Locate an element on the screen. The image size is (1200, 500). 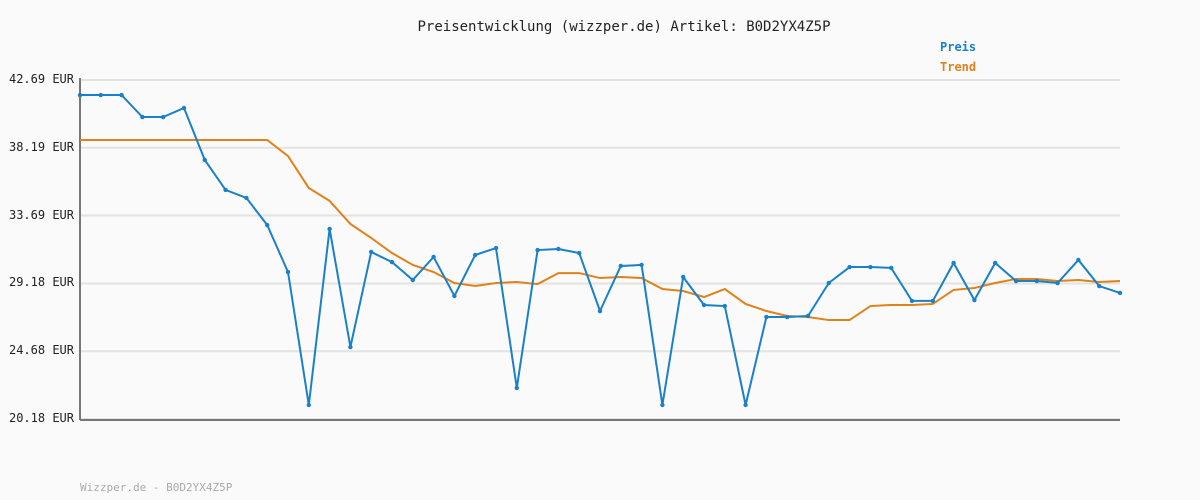
y-tick-label: 38.19 EUR is located at coordinates (41, 146).